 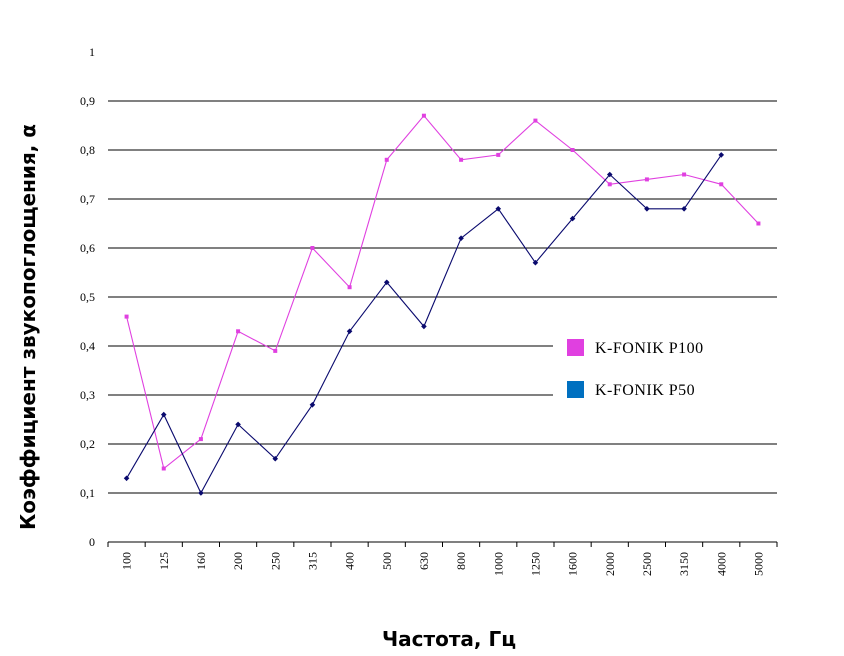 What do you see at coordinates (647, 564) in the screenshot?
I see `x-tick-label: 2500` at bounding box center [647, 564].